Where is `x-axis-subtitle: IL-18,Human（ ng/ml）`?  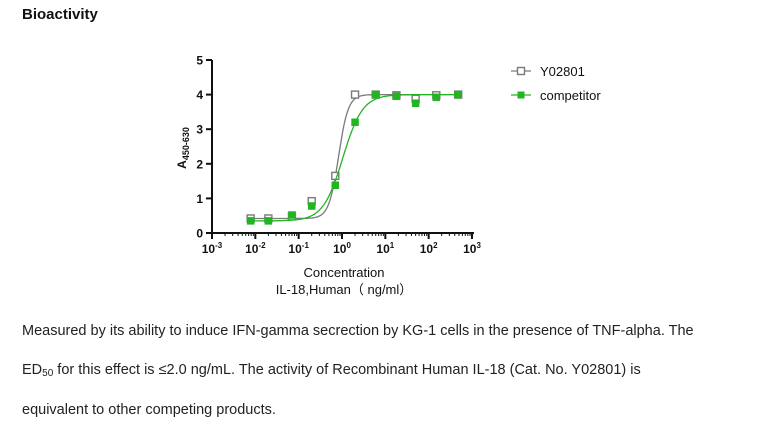 x-axis-subtitle: IL-18,Human（ ng/ml） is located at coordinates (344, 289).